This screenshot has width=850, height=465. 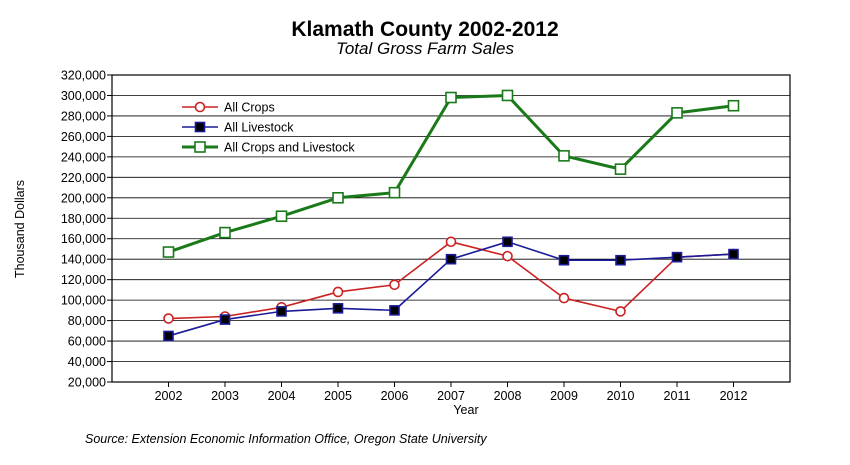 What do you see at coordinates (259, 128) in the screenshot?
I see `legend-label: All Livestock` at bounding box center [259, 128].